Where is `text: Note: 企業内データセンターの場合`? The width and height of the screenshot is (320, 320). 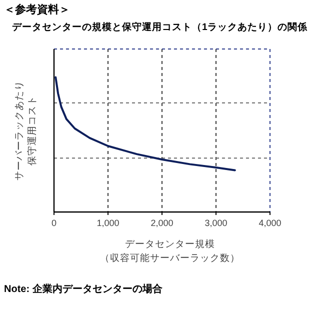
text: Note: 企業内データセンターの場合 is located at coordinates (84, 289).